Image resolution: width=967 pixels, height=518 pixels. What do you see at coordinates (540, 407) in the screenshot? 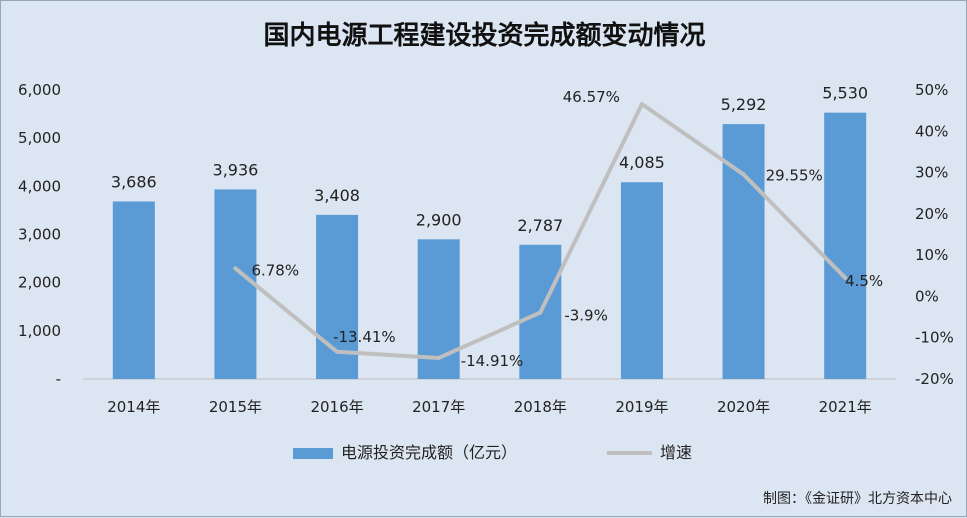
I see `x-tick-label: 2018年` at bounding box center [540, 407].